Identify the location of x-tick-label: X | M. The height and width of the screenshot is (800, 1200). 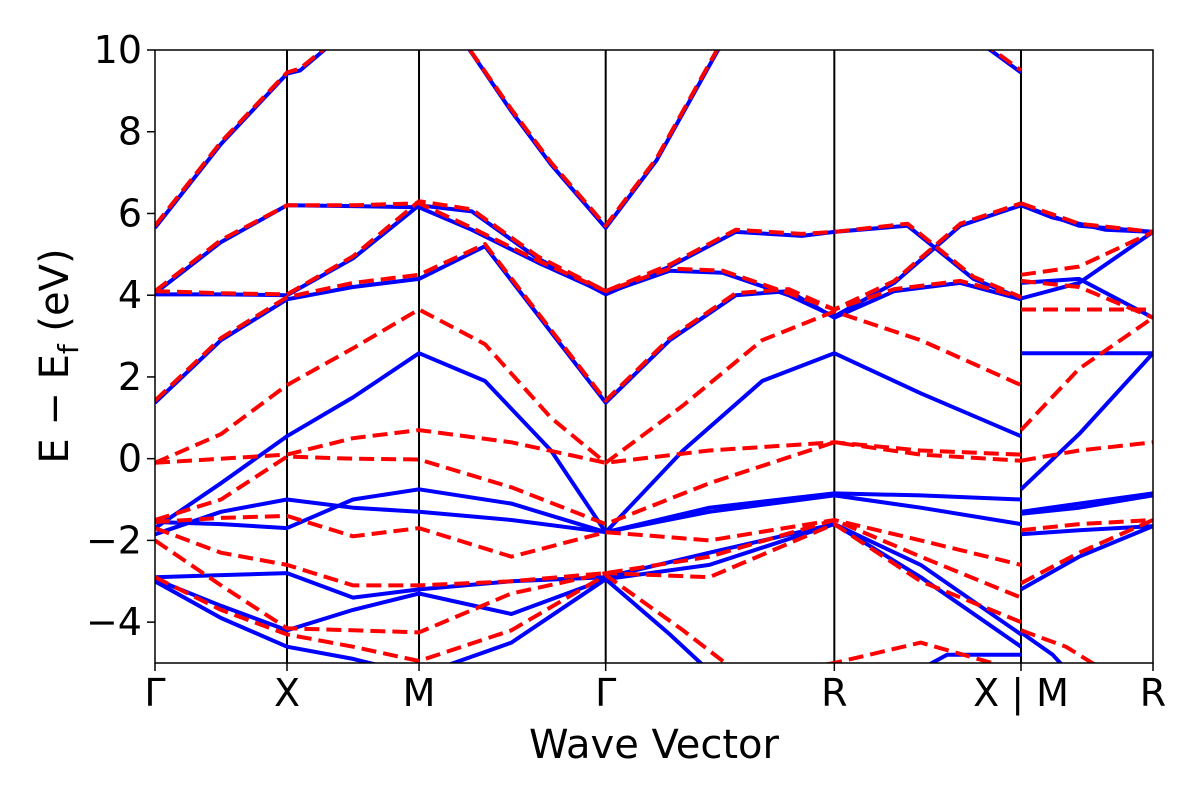
(1021, 693).